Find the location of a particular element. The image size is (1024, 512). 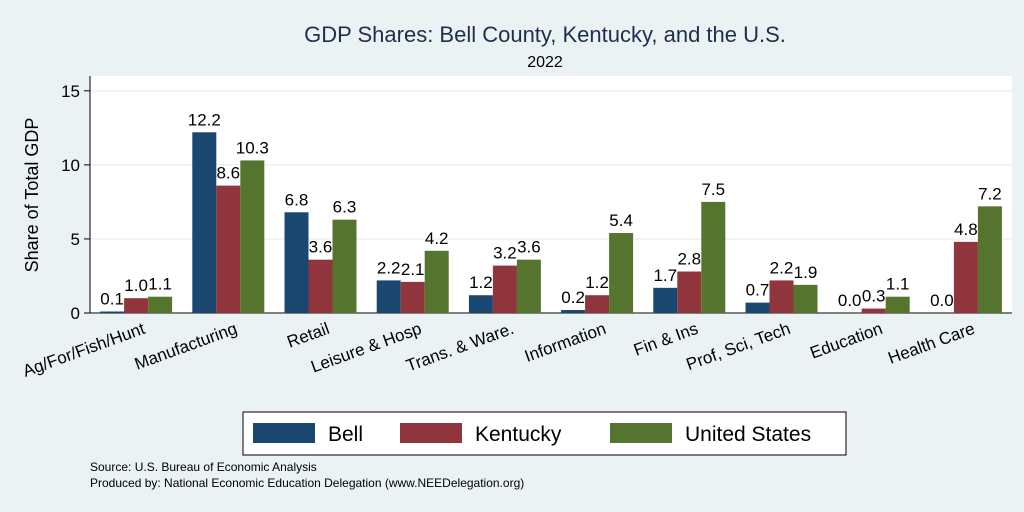

data-label: 0.1 is located at coordinates (112, 299).